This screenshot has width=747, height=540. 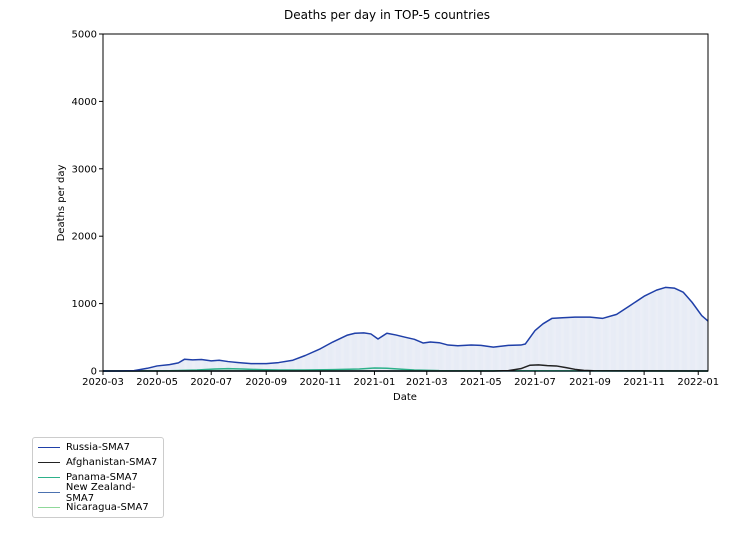 What do you see at coordinates (102, 477) in the screenshot?
I see `legend-label: Panama-SMA7` at bounding box center [102, 477].